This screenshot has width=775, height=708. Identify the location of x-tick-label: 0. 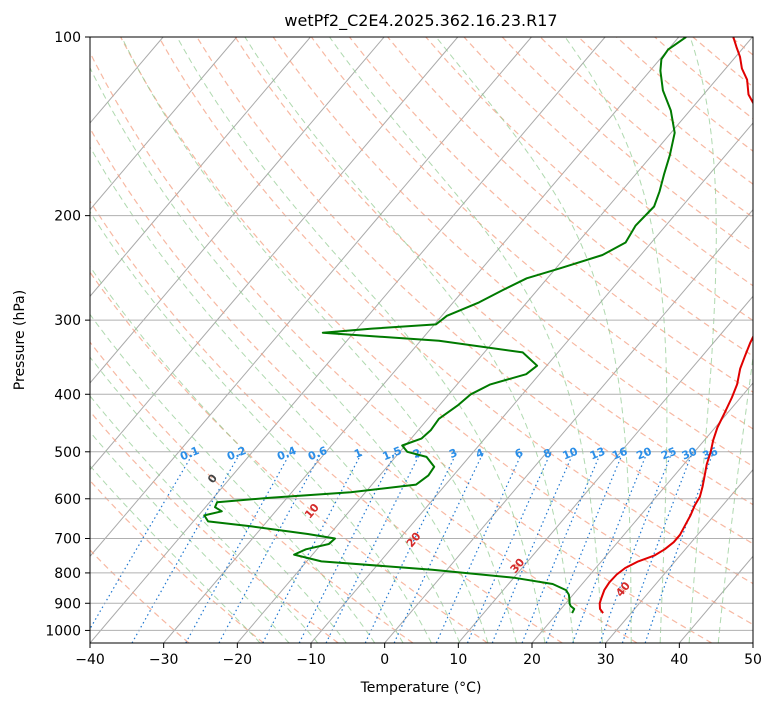
(384, 660).